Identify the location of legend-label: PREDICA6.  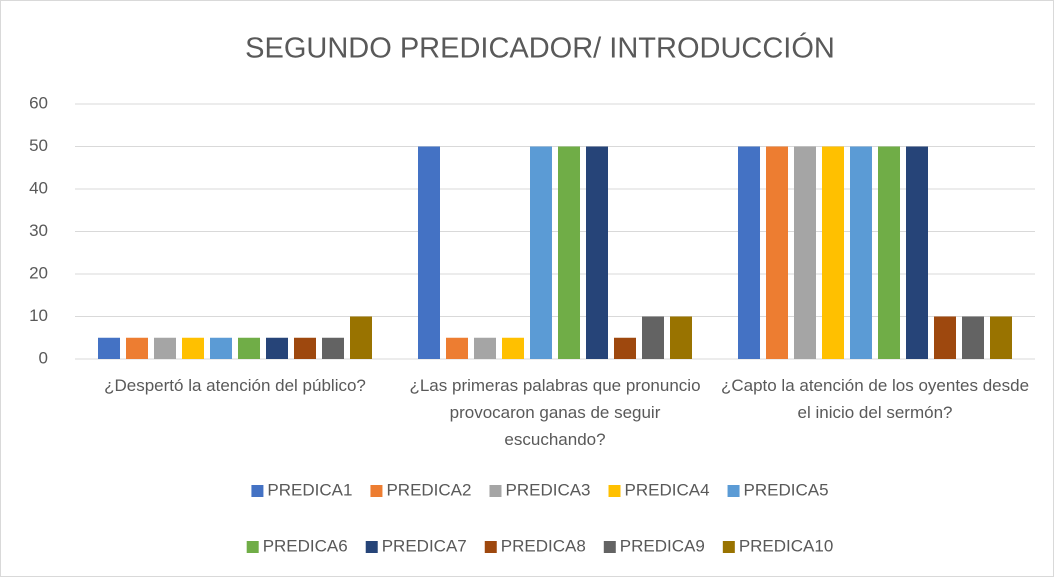
(305, 545).